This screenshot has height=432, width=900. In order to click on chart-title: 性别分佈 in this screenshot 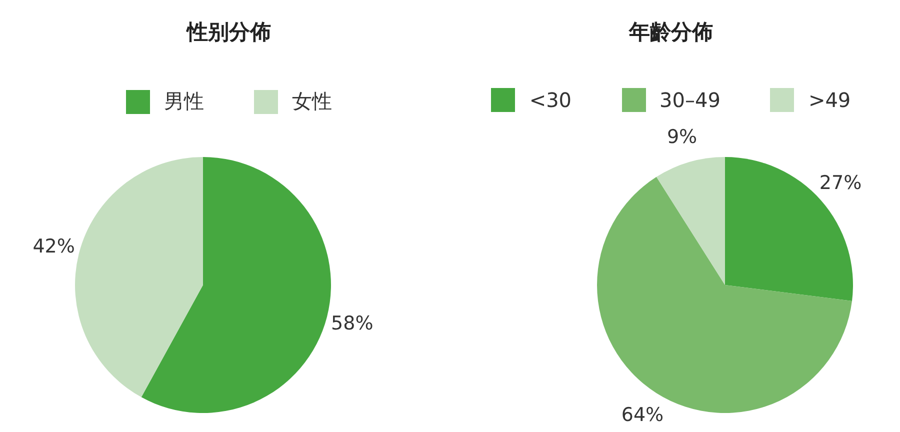, I will do `click(228, 32)`.